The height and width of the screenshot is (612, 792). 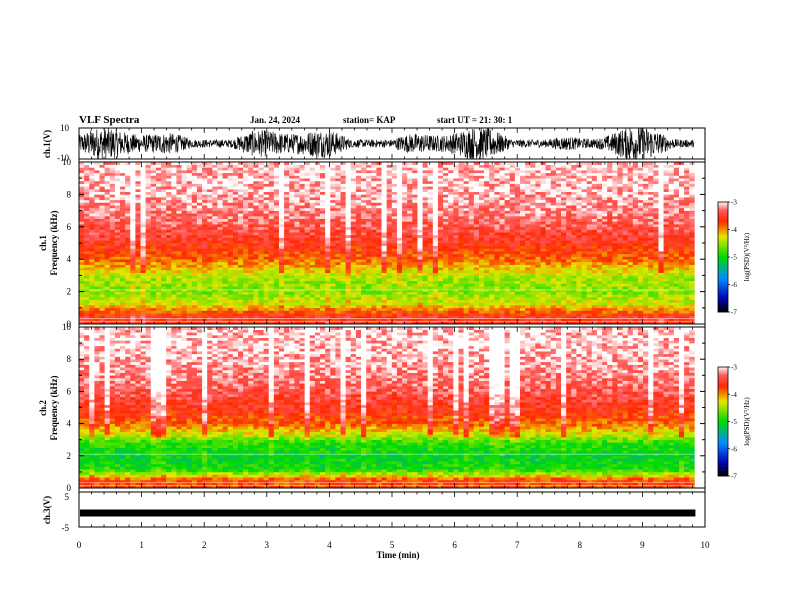 What do you see at coordinates (79, 545) in the screenshot?
I see `time-tick-label: 0` at bounding box center [79, 545].